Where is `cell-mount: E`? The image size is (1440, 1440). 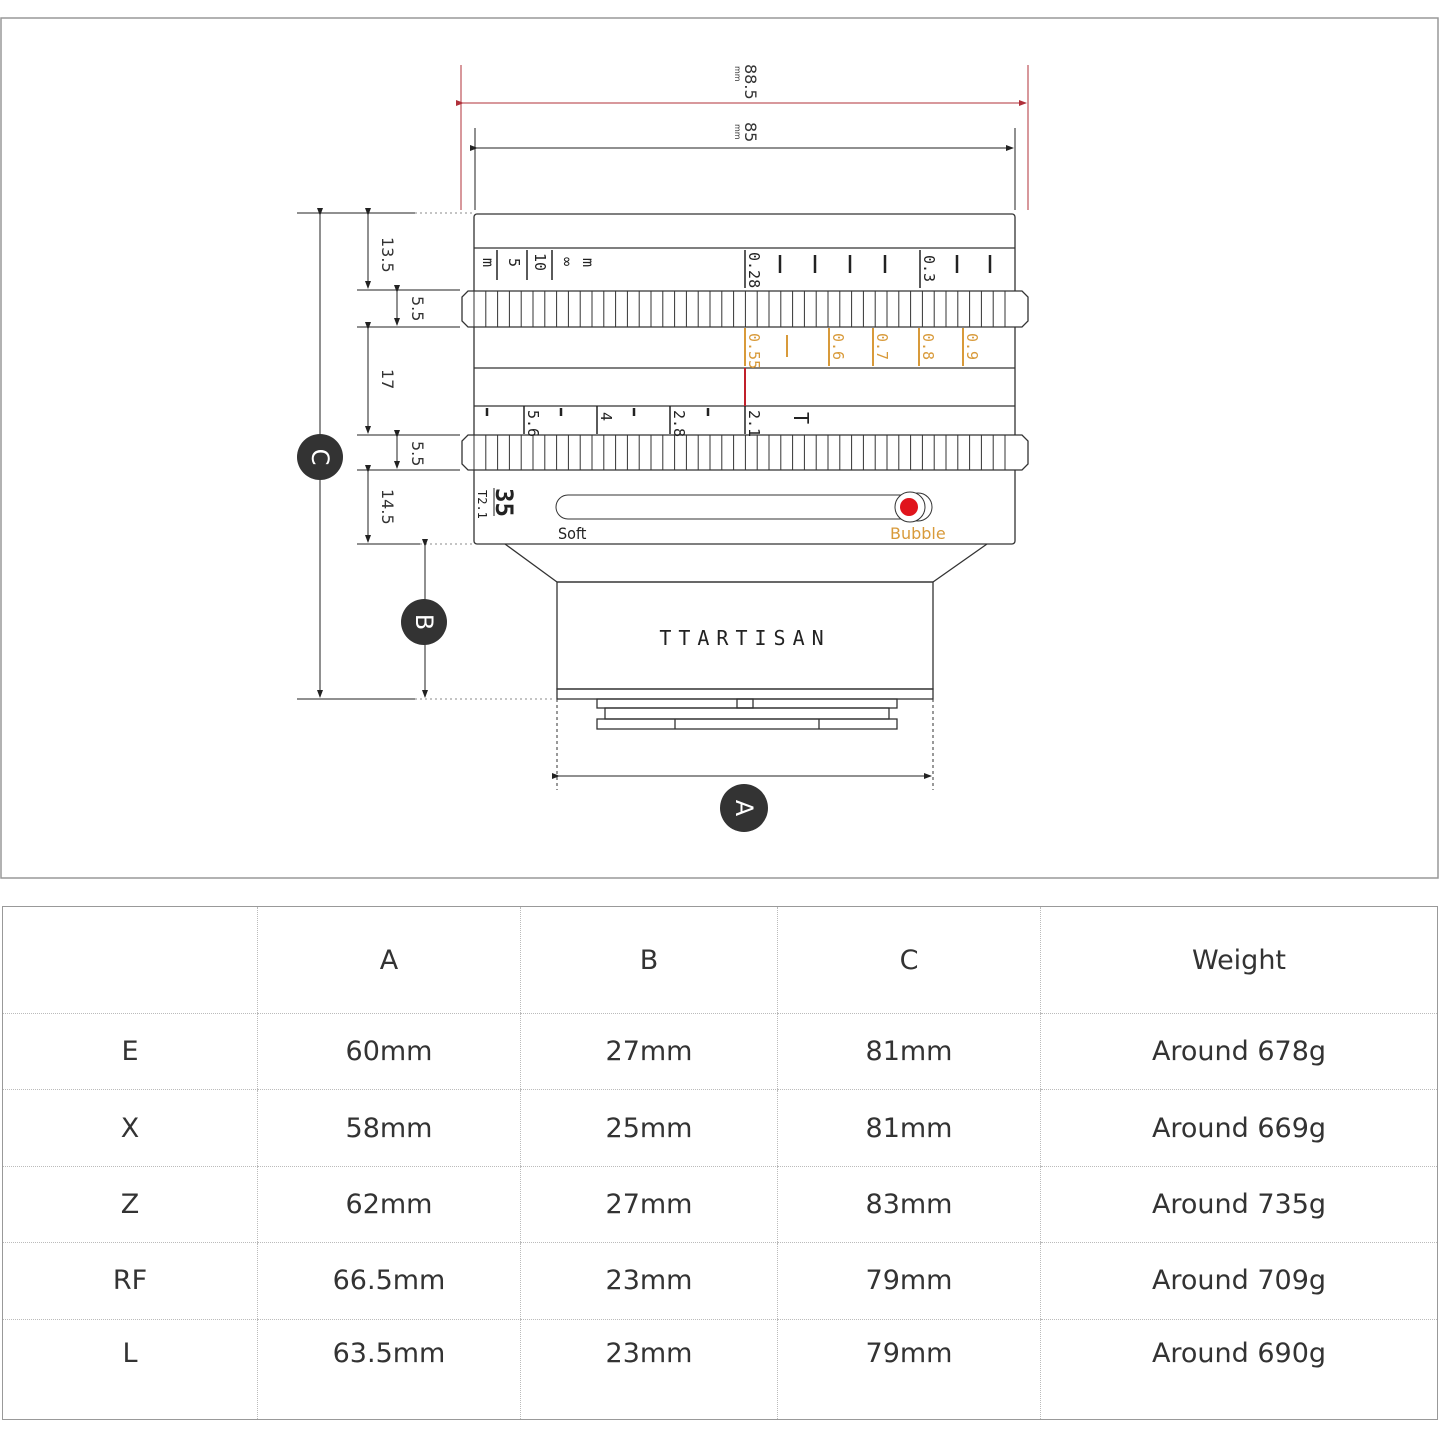
cell-mount: E is located at coordinates (130, 1052).